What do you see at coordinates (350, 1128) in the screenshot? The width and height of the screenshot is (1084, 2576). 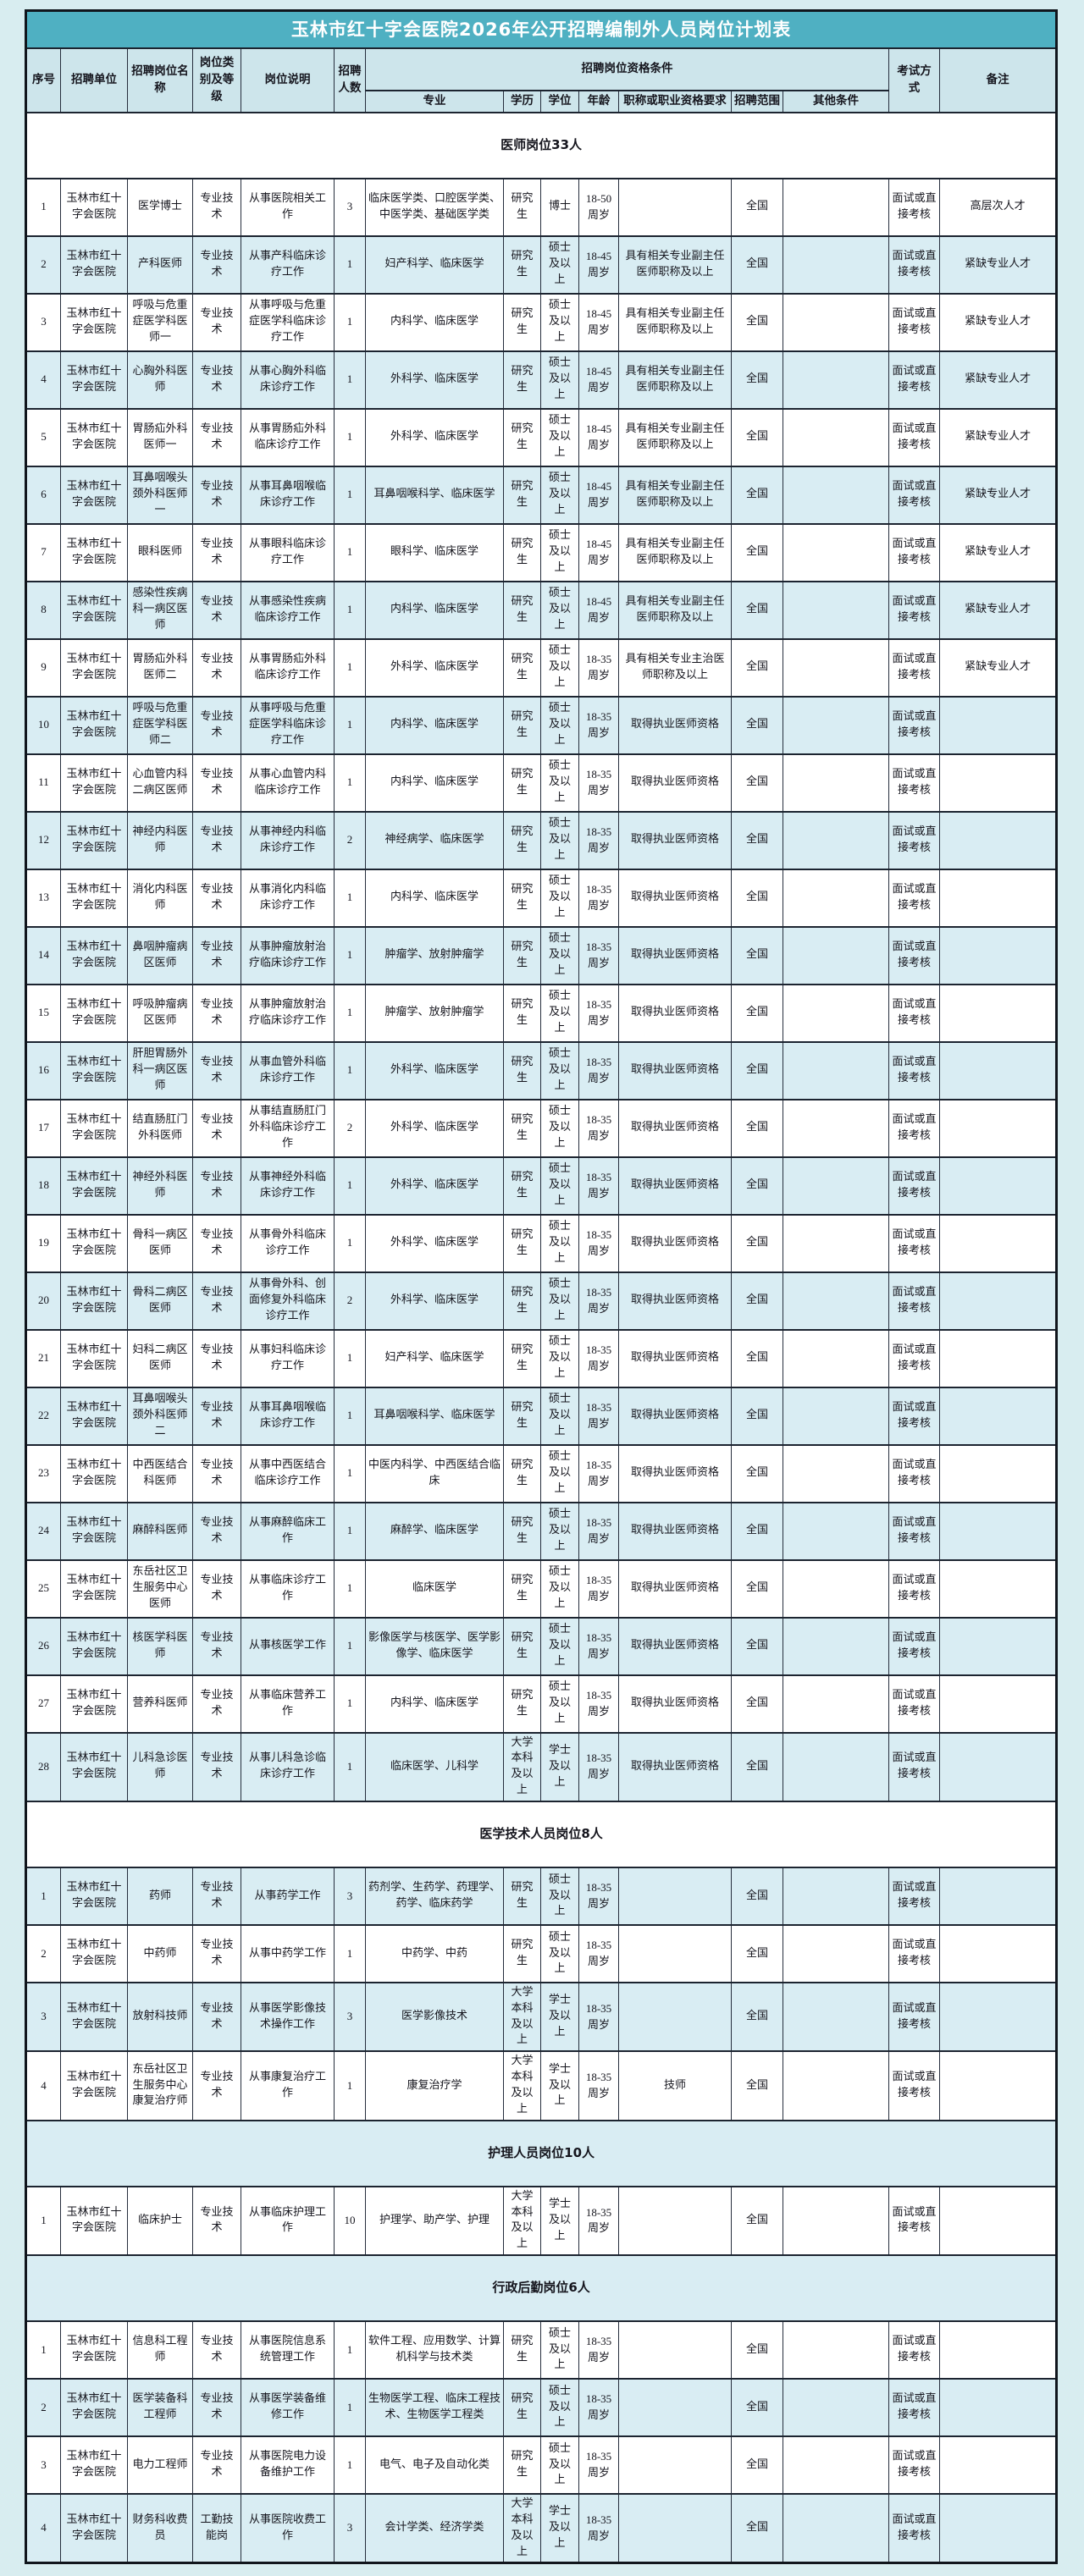 I see `cell-count: 2` at bounding box center [350, 1128].